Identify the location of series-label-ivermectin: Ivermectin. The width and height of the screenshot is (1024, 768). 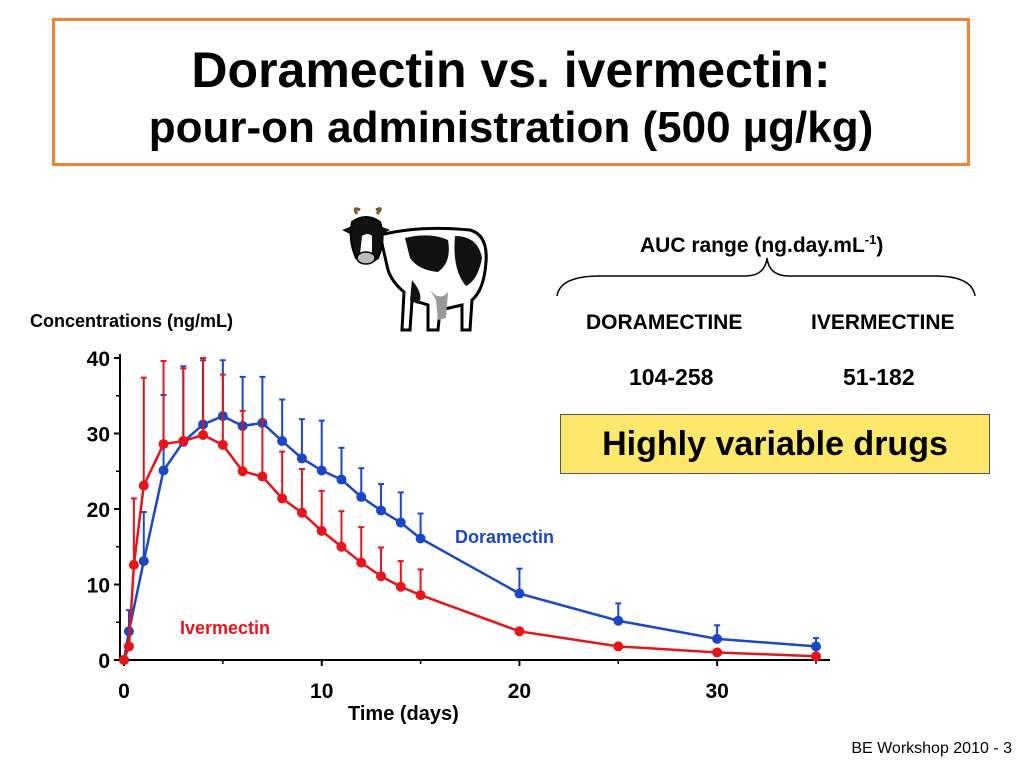
(225, 628).